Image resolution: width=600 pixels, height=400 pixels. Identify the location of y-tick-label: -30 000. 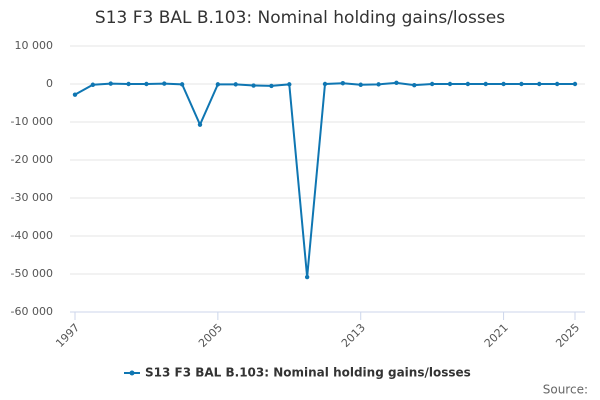
(32, 197).